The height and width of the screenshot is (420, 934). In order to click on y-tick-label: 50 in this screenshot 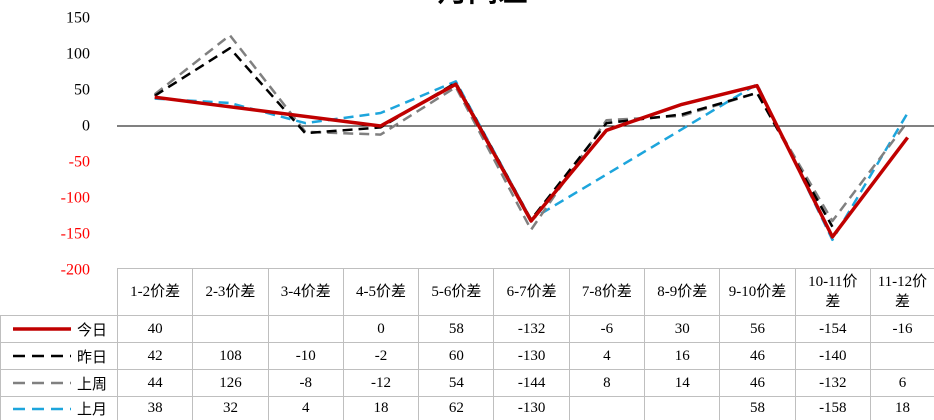, I will do `click(82, 90)`.